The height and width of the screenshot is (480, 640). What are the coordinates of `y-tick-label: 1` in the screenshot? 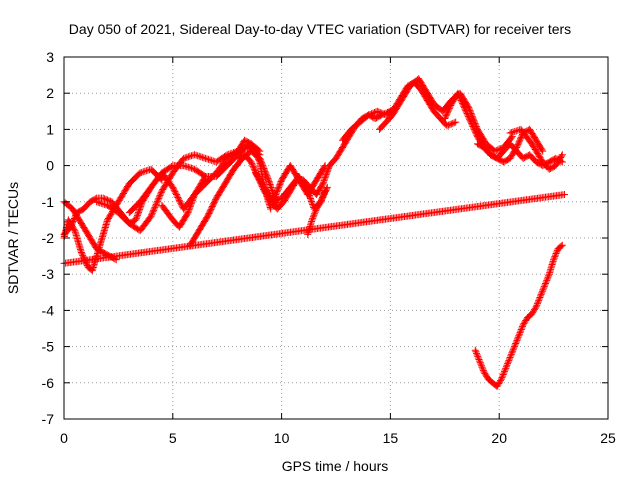 It's located at (50, 129).